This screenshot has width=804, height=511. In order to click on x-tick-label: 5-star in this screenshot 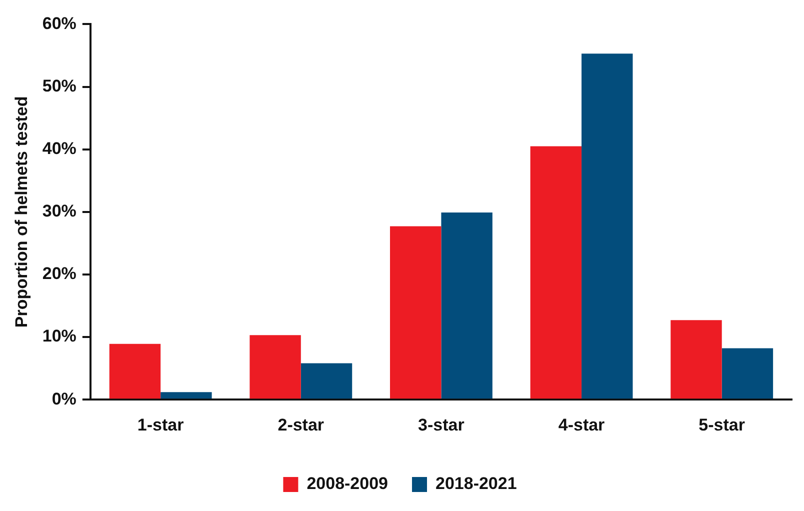, I will do `click(722, 424)`.